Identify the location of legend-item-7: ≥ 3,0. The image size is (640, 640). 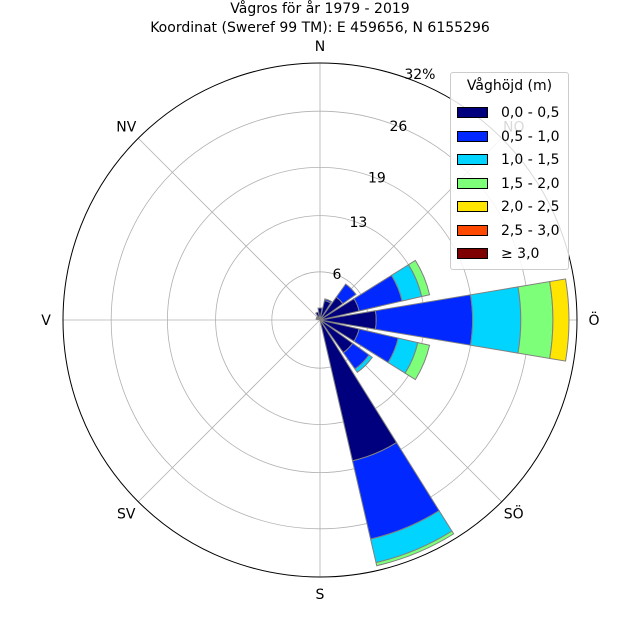
(512, 254).